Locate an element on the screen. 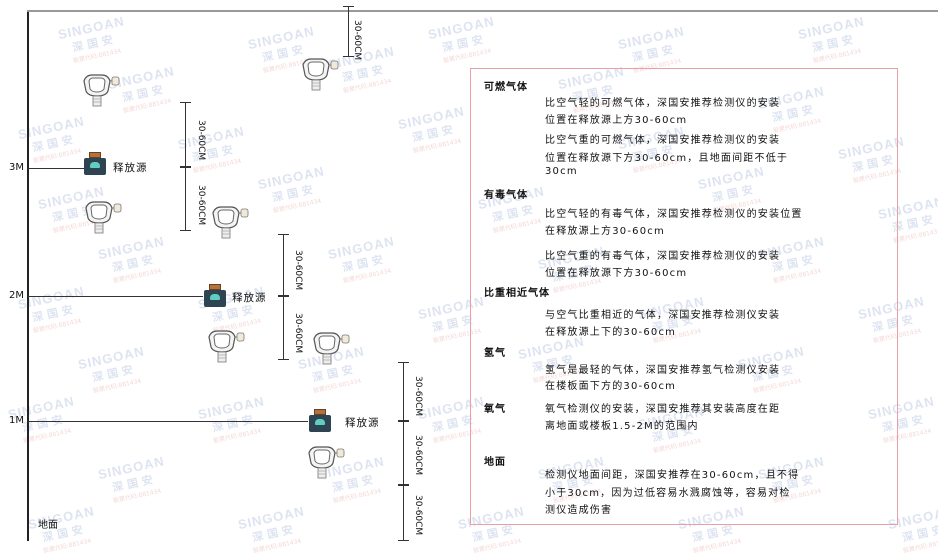 The image size is (938, 557). info-text: 氧气检测仪的安装，深国安推荐其安装高度在距 is located at coordinates (663, 409).